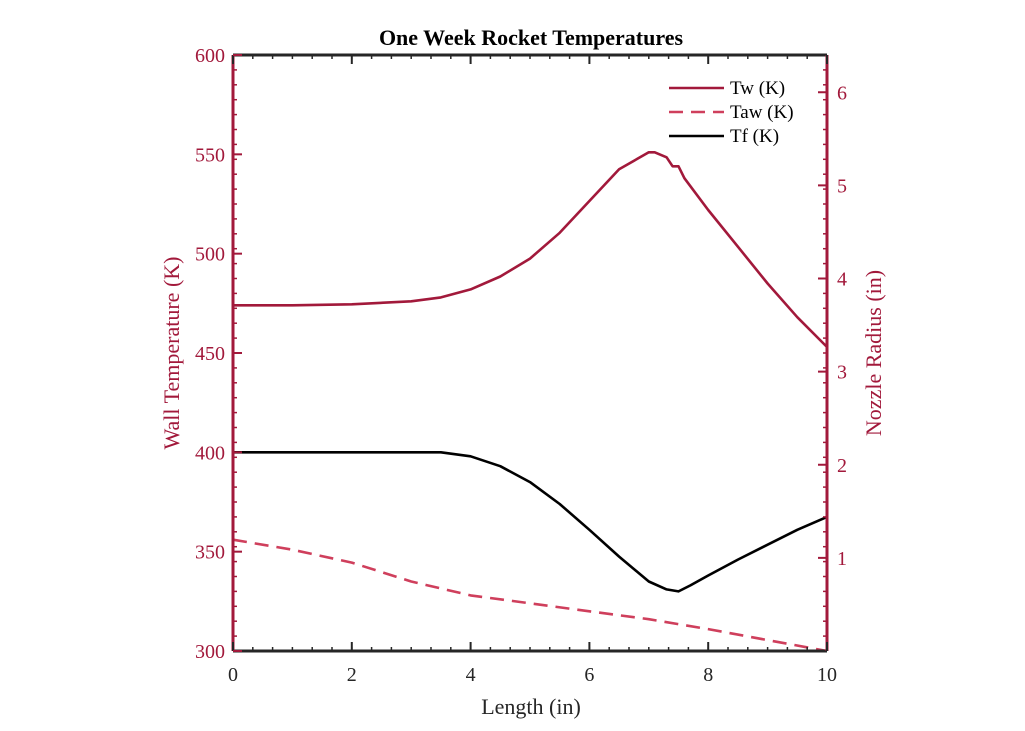  I want to click on legend-label-2: Taw (K), so click(762, 112).